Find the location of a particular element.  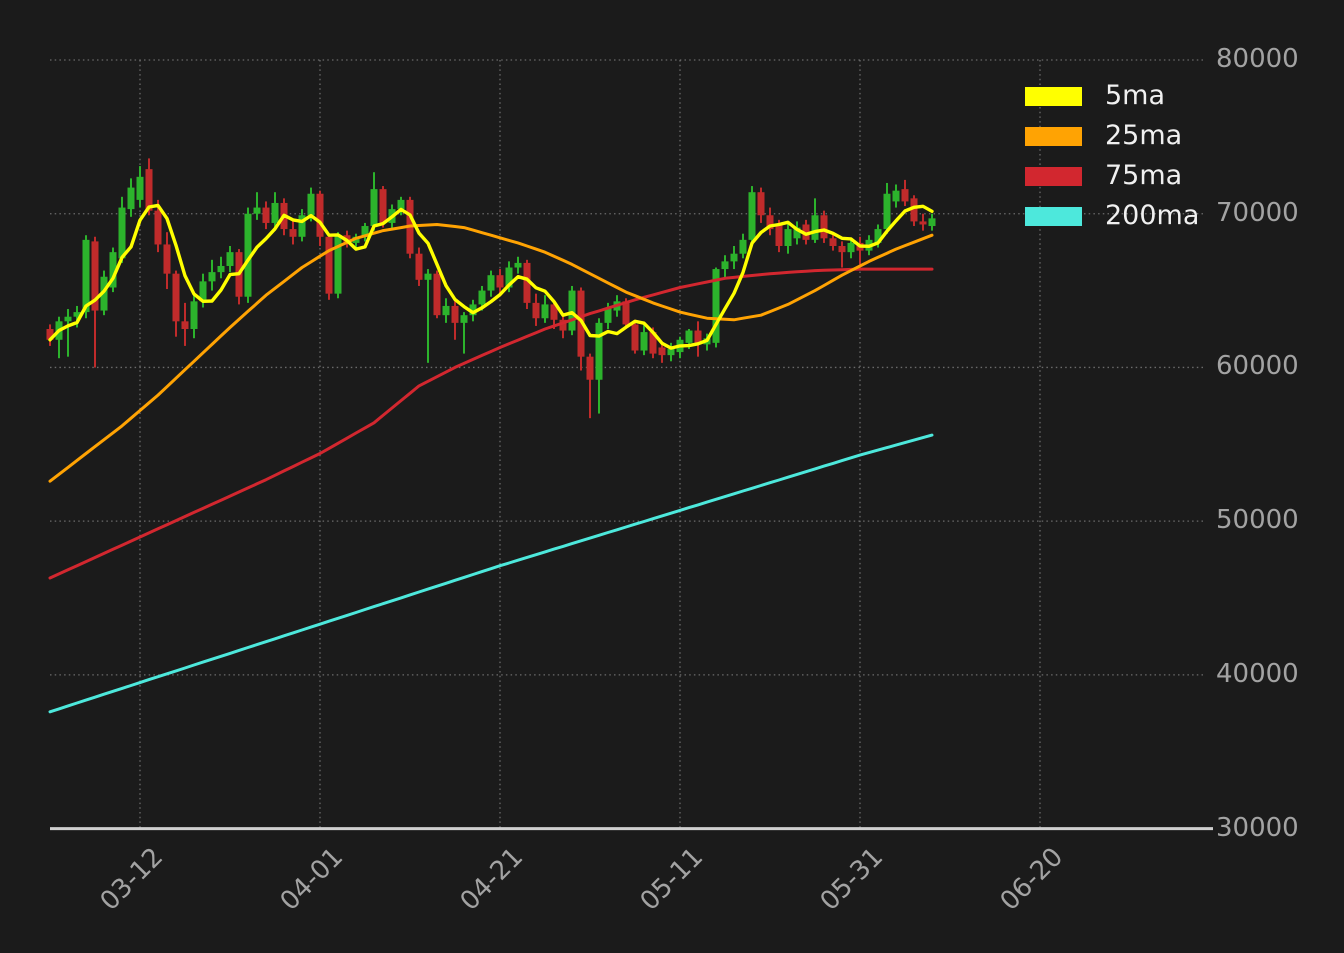

legend-item-5ma: 5ma is located at coordinates (1112, 96).